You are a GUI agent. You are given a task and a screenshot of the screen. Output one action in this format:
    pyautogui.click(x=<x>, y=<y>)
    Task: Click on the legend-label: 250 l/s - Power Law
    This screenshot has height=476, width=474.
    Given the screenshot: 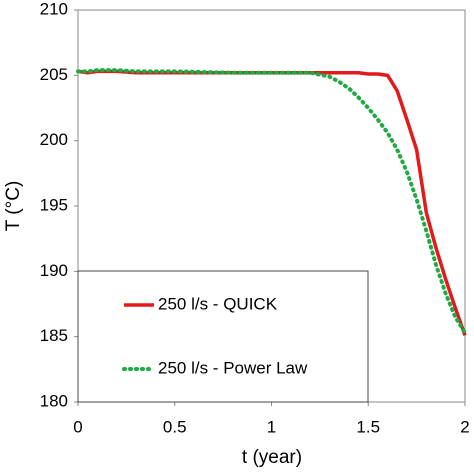 What is the action you would take?
    pyautogui.click(x=233, y=367)
    